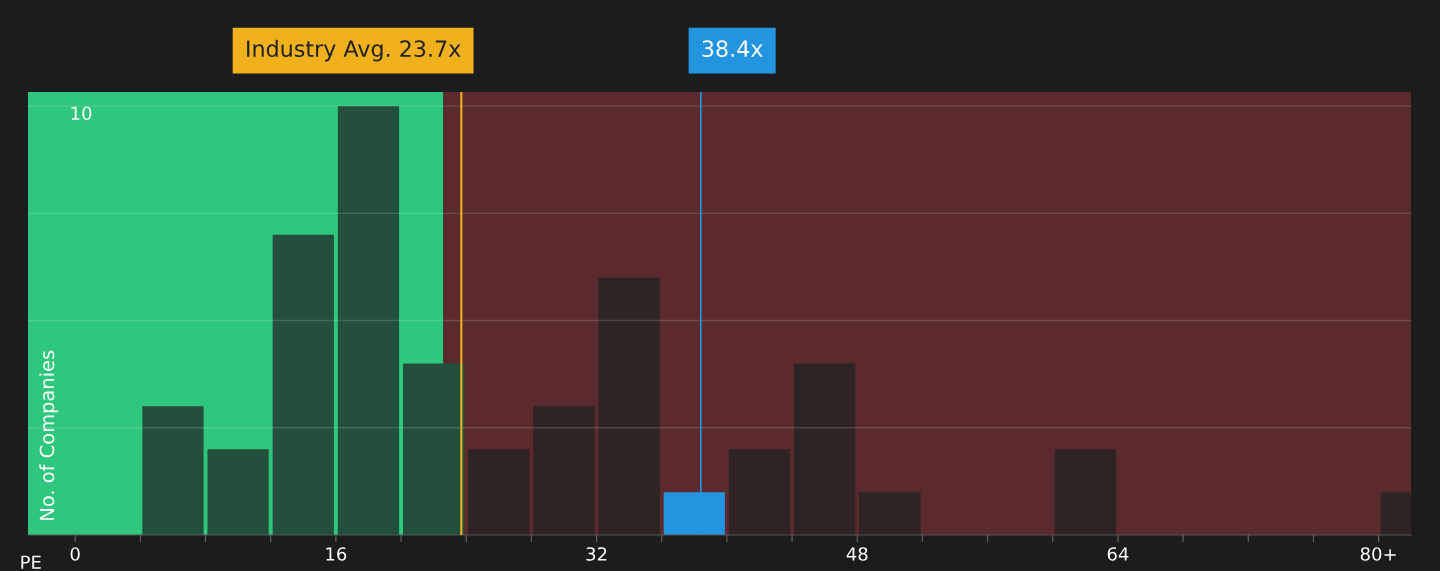  I want to click on ref-line-label: Industry Avg. 23.7x, so click(354, 50).